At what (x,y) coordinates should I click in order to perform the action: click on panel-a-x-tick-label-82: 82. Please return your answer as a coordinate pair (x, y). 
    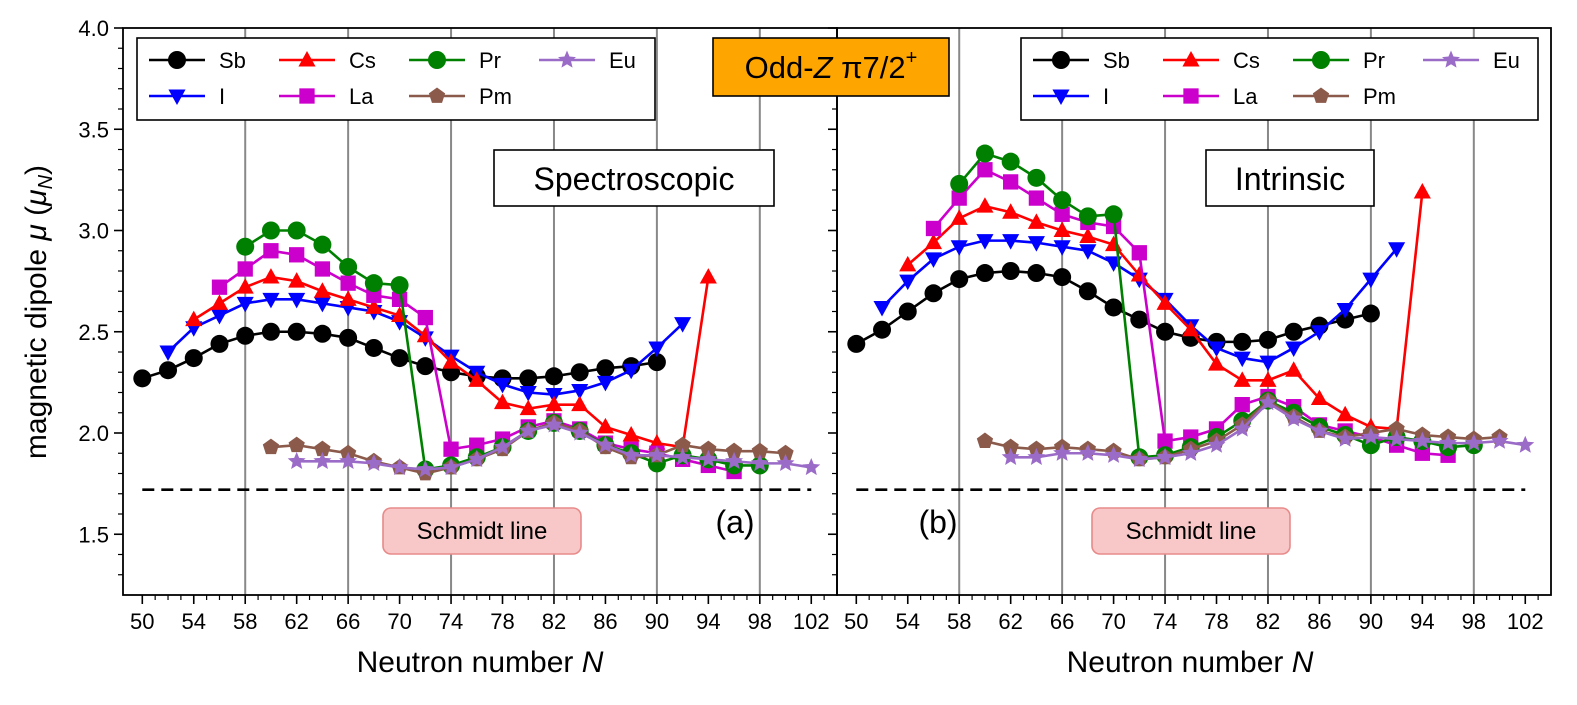
    Looking at the image, I should click on (554, 621).